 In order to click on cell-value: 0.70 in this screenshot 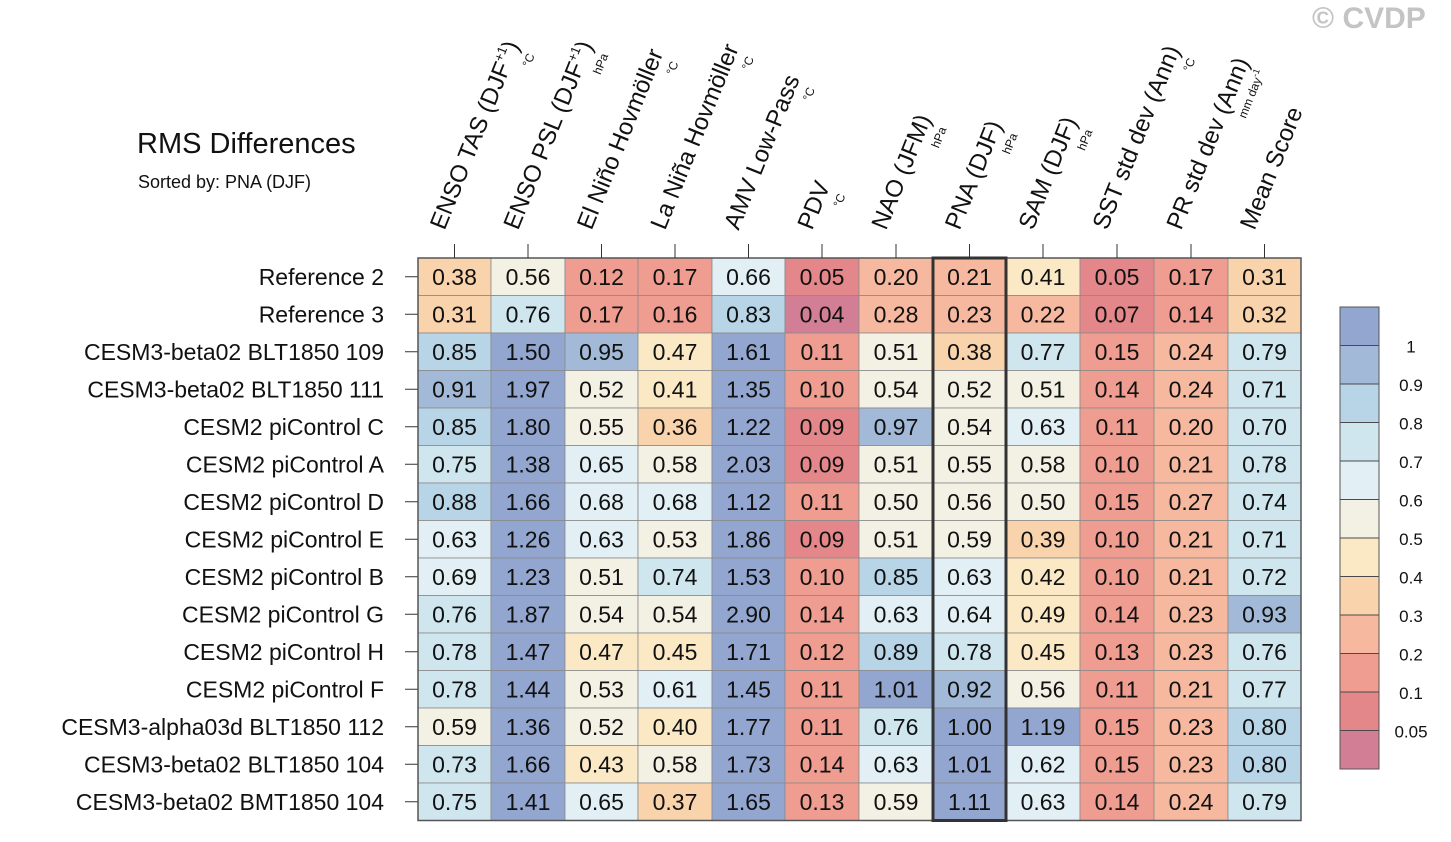, I will do `click(1264, 427)`.